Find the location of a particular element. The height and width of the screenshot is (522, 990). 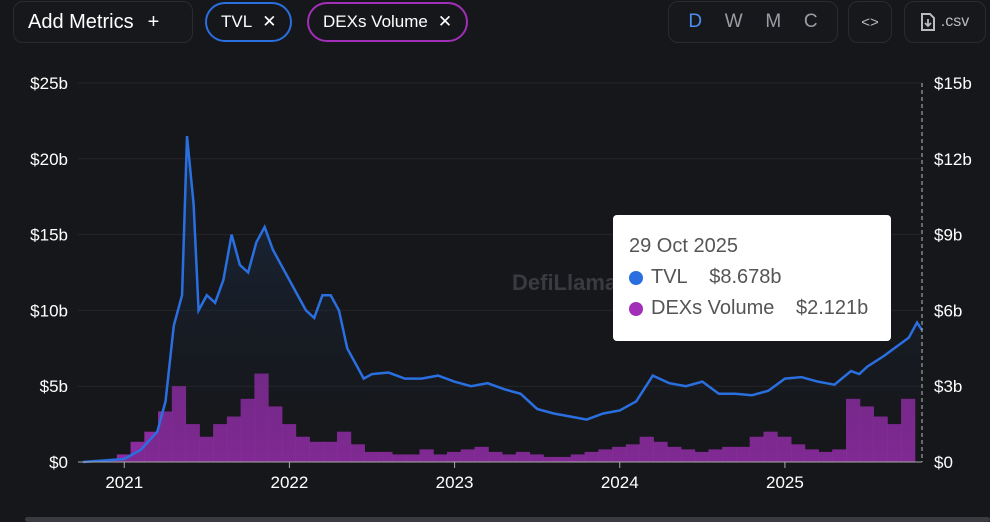

tooltip-label: TVL is located at coordinates (669, 277).